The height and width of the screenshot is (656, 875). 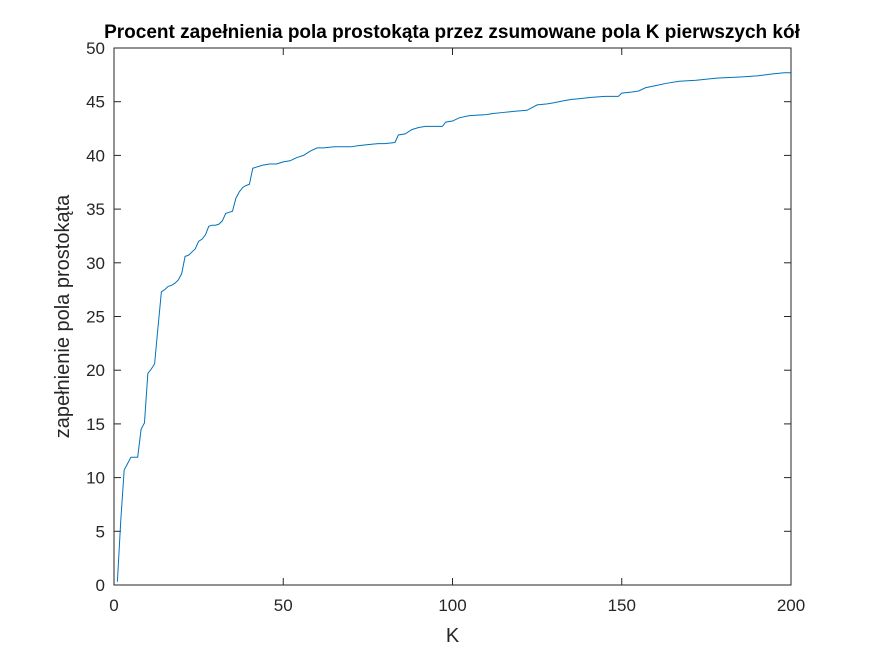 What do you see at coordinates (95, 102) in the screenshot?
I see `y-tick-label: 45` at bounding box center [95, 102].